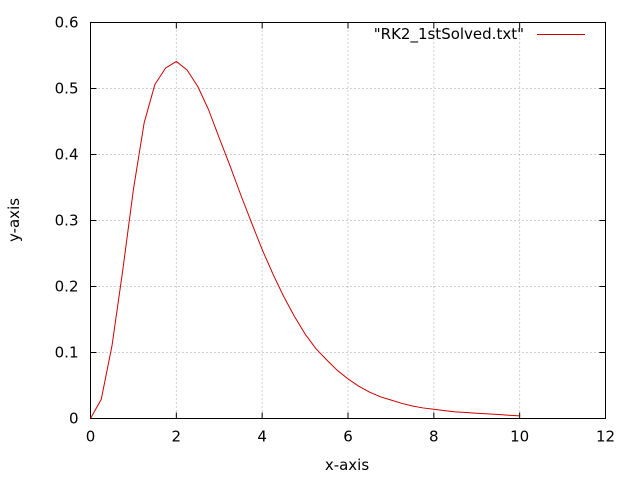  What do you see at coordinates (14, 220) in the screenshot?
I see `y-axis-label: y-axis` at bounding box center [14, 220].